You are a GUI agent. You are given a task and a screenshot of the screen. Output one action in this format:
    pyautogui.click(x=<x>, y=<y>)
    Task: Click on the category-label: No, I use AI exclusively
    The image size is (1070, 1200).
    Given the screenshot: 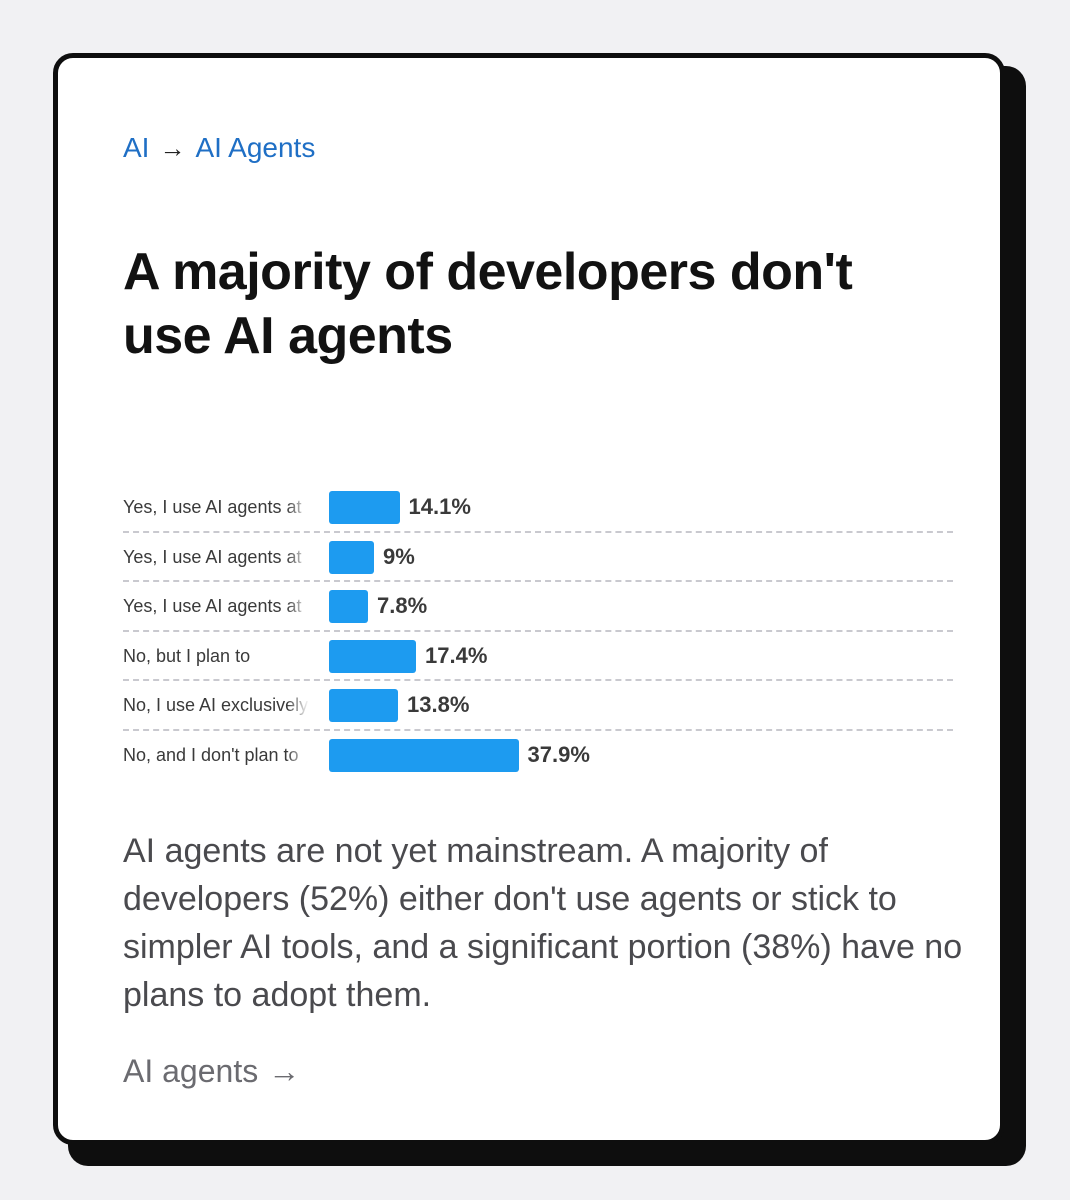 What is the action you would take?
    pyautogui.click(x=216, y=705)
    